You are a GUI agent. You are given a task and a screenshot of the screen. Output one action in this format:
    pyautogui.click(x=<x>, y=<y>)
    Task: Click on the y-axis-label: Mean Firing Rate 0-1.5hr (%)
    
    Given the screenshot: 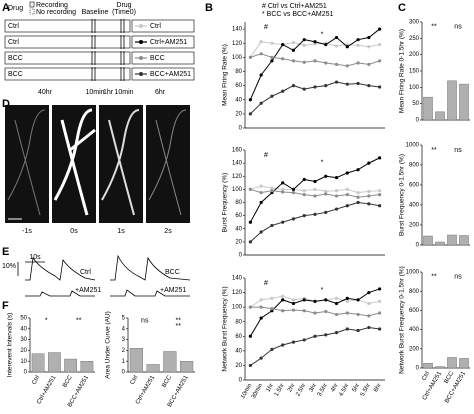 What is the action you would take?
    pyautogui.click(x=402, y=71)
    